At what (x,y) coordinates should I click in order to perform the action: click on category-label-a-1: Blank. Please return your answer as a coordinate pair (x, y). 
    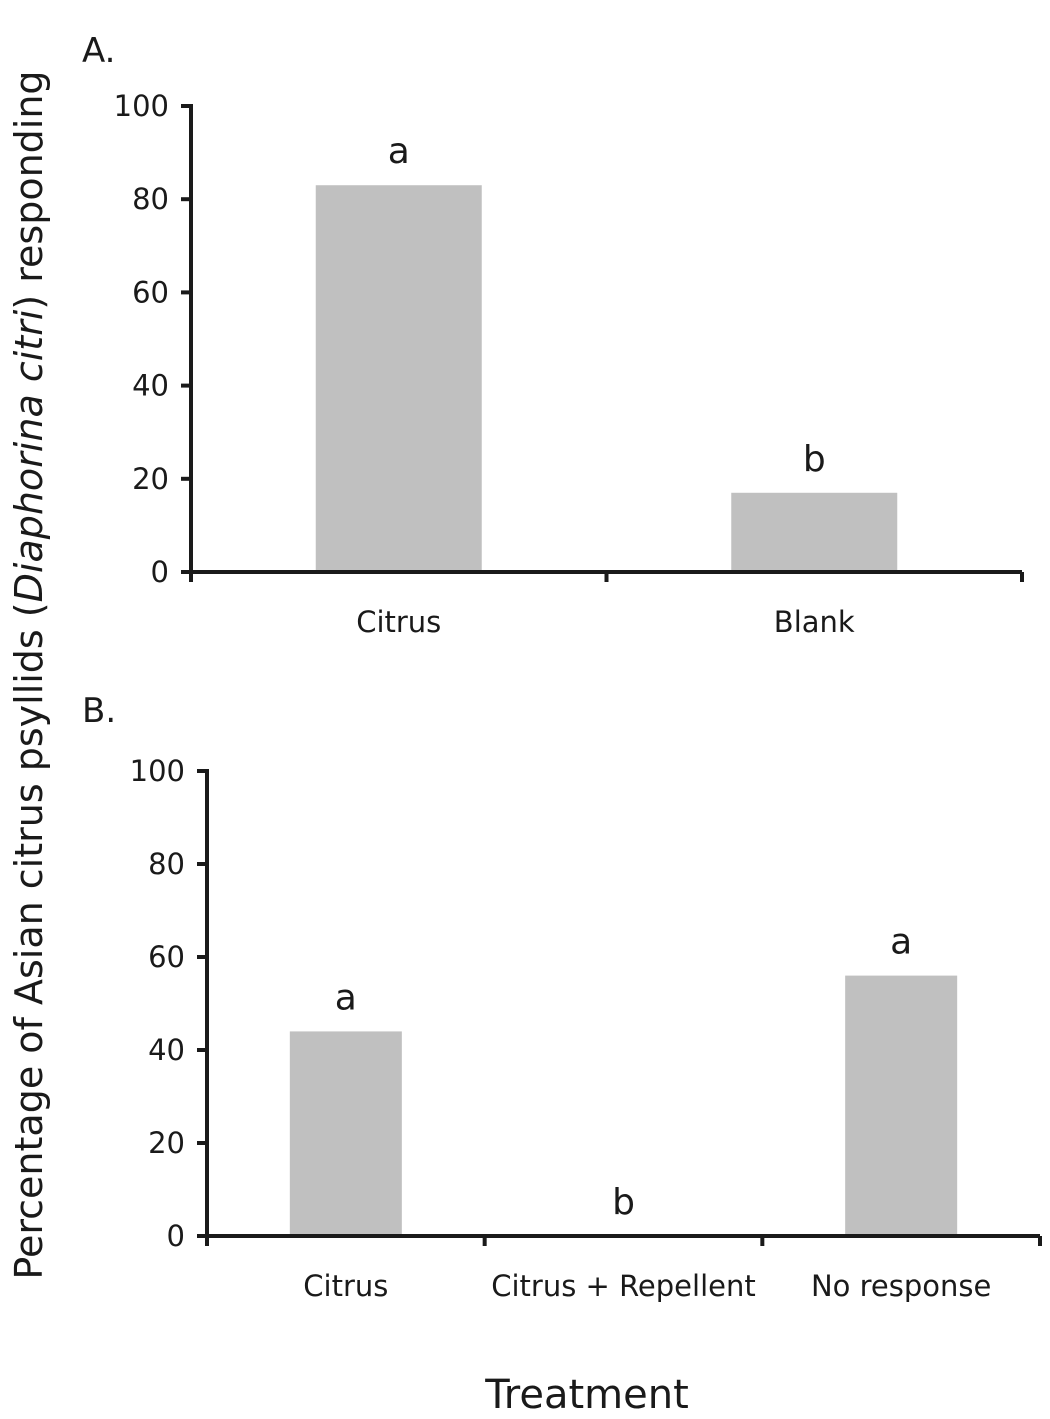
    Looking at the image, I should click on (814, 622).